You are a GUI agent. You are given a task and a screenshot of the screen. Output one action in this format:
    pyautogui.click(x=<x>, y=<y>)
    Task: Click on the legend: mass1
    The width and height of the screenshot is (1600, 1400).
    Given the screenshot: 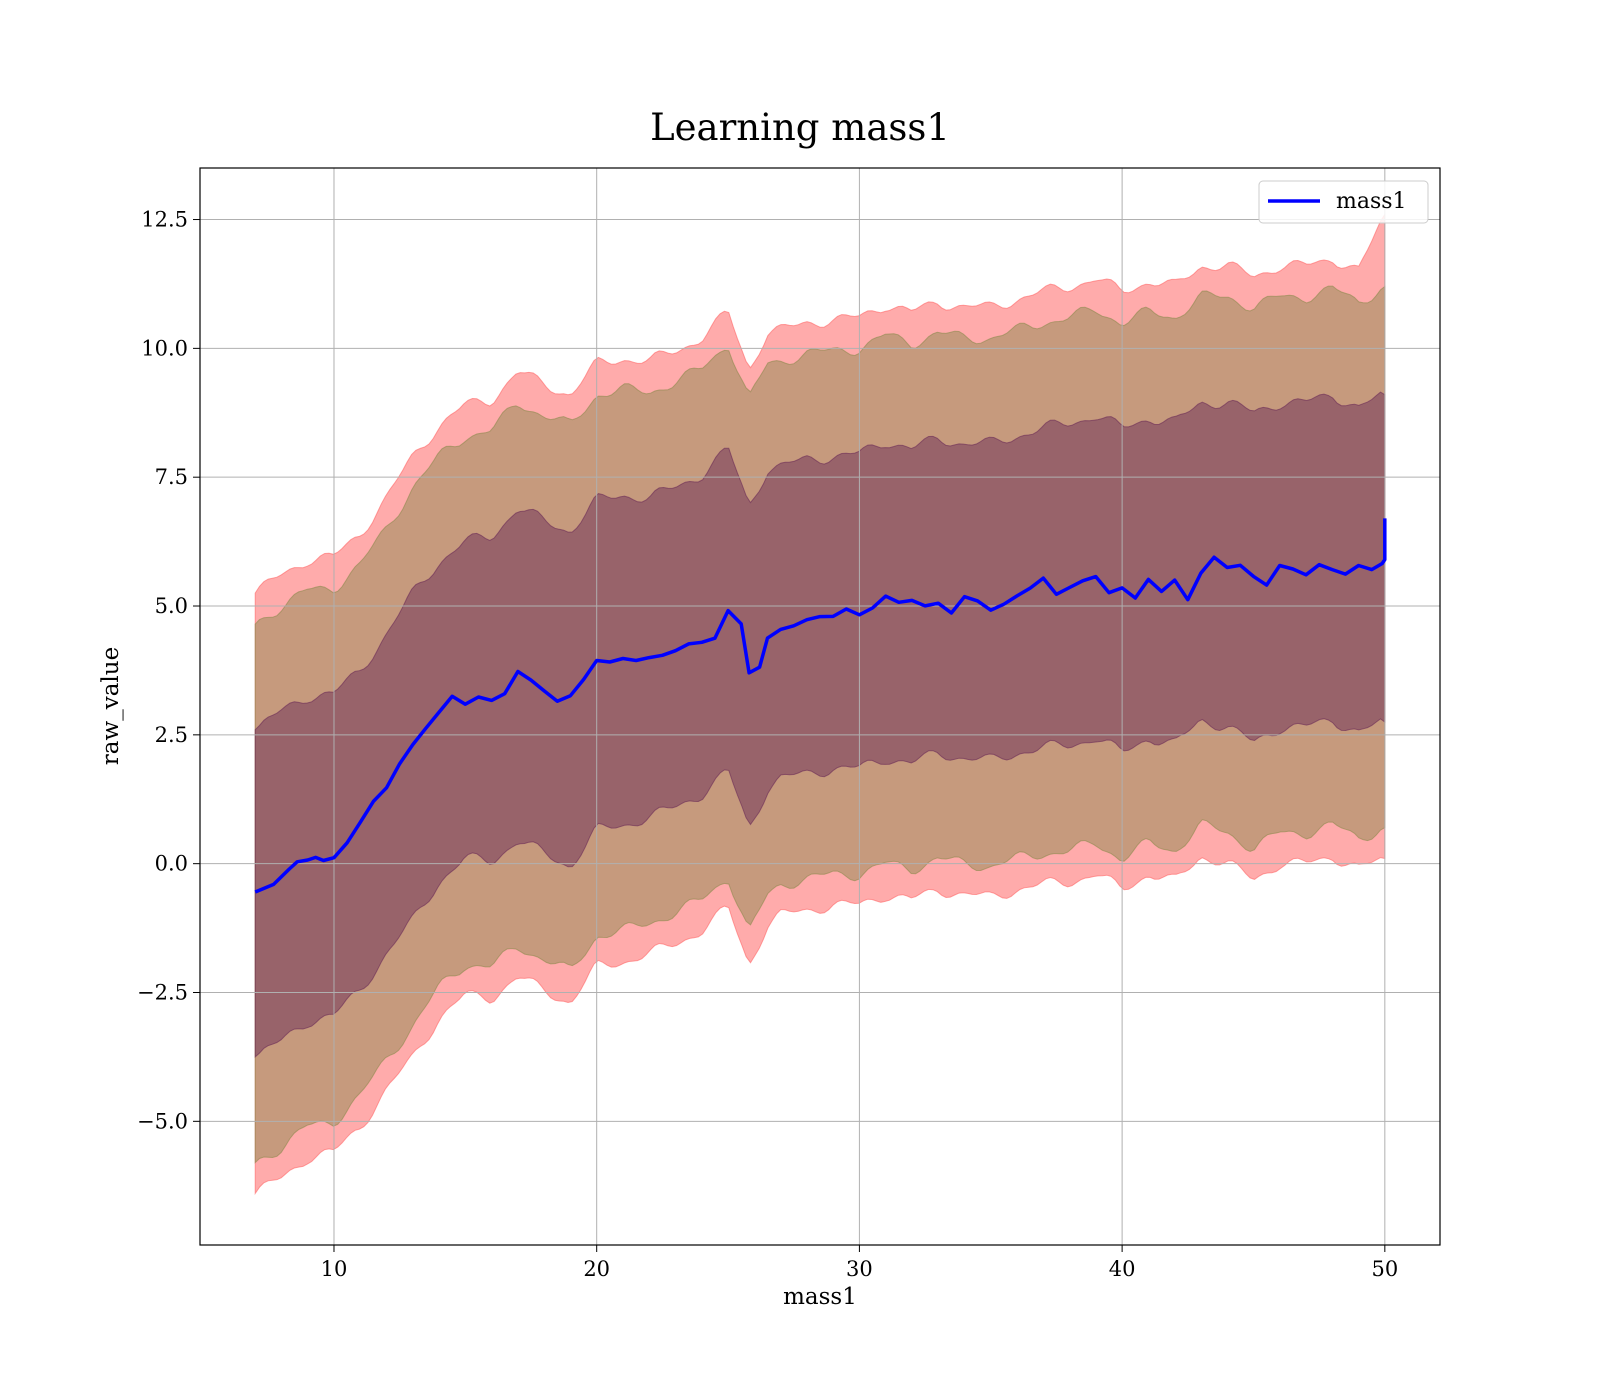 What is the action you would take?
    pyautogui.click(x=1343, y=202)
    